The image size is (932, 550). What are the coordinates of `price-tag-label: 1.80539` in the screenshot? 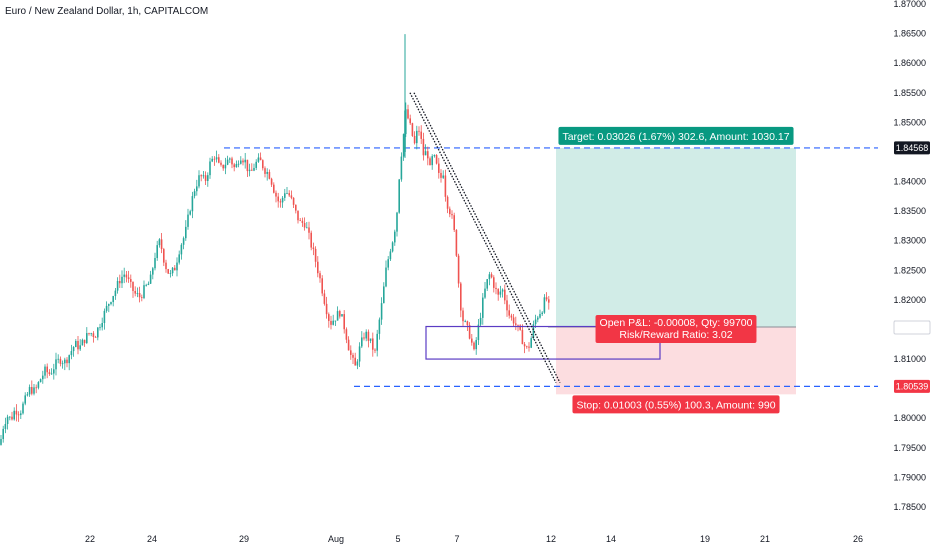 It's located at (912, 386).